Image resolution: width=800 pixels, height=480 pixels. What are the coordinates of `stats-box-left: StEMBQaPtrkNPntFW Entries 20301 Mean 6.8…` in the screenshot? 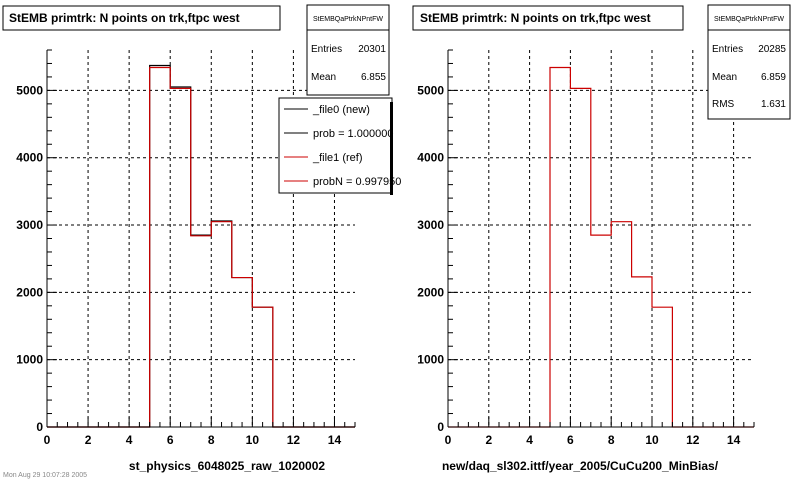 It's located at (348, 50).